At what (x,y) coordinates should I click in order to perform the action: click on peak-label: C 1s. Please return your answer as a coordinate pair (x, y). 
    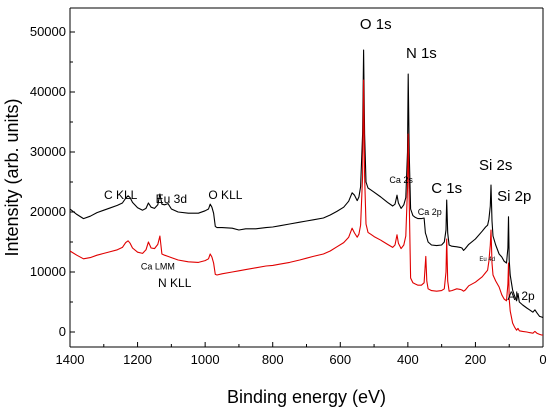
    Looking at the image, I should click on (446, 188).